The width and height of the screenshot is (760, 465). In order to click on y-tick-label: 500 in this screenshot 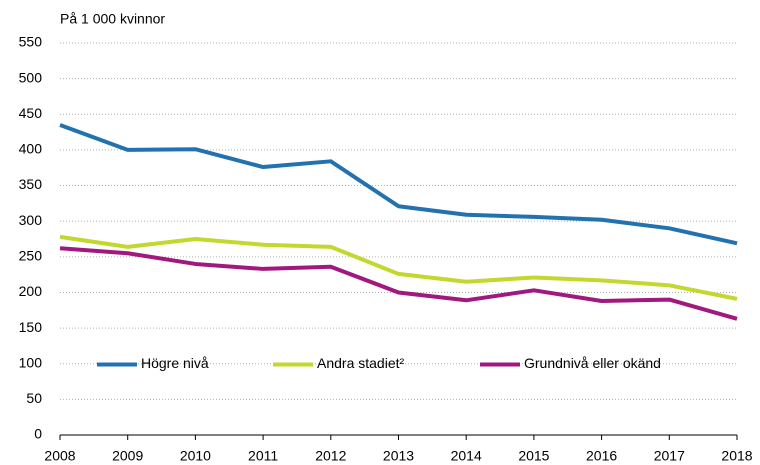, I will do `click(31, 77)`.